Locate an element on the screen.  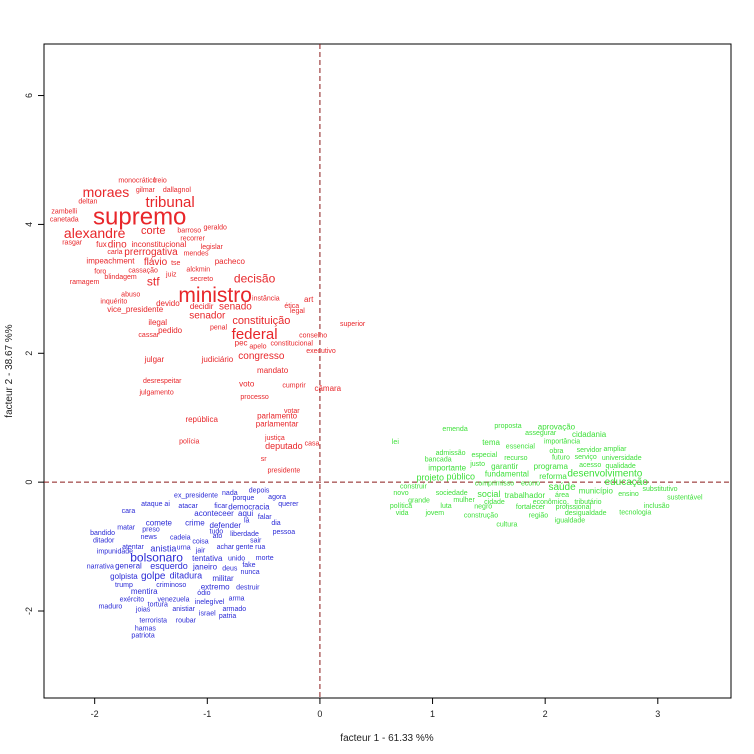
word-label: tema is located at coordinates (491, 442).